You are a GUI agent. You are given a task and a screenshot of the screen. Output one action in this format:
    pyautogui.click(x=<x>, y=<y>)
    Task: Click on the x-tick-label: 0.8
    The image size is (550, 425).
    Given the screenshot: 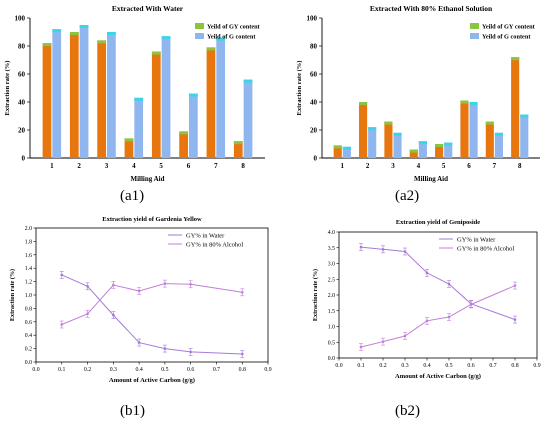 What is the action you would take?
    pyautogui.click(x=242, y=370)
    